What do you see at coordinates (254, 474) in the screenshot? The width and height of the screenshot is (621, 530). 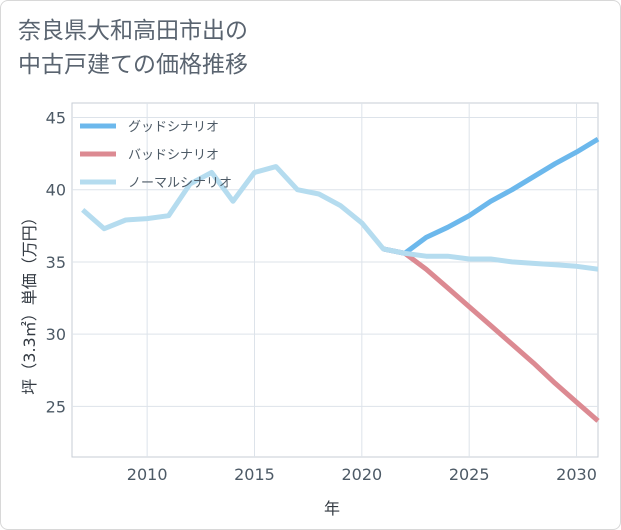 I see `x-tick-2015: 2015` at bounding box center [254, 474].